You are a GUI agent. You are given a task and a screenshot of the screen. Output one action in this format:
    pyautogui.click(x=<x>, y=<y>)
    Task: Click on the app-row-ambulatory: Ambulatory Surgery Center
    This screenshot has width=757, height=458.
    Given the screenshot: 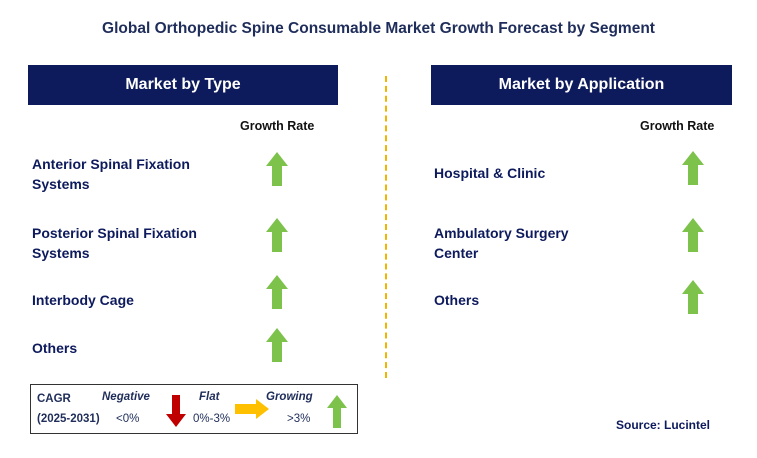 What is the action you would take?
    pyautogui.click(x=501, y=243)
    